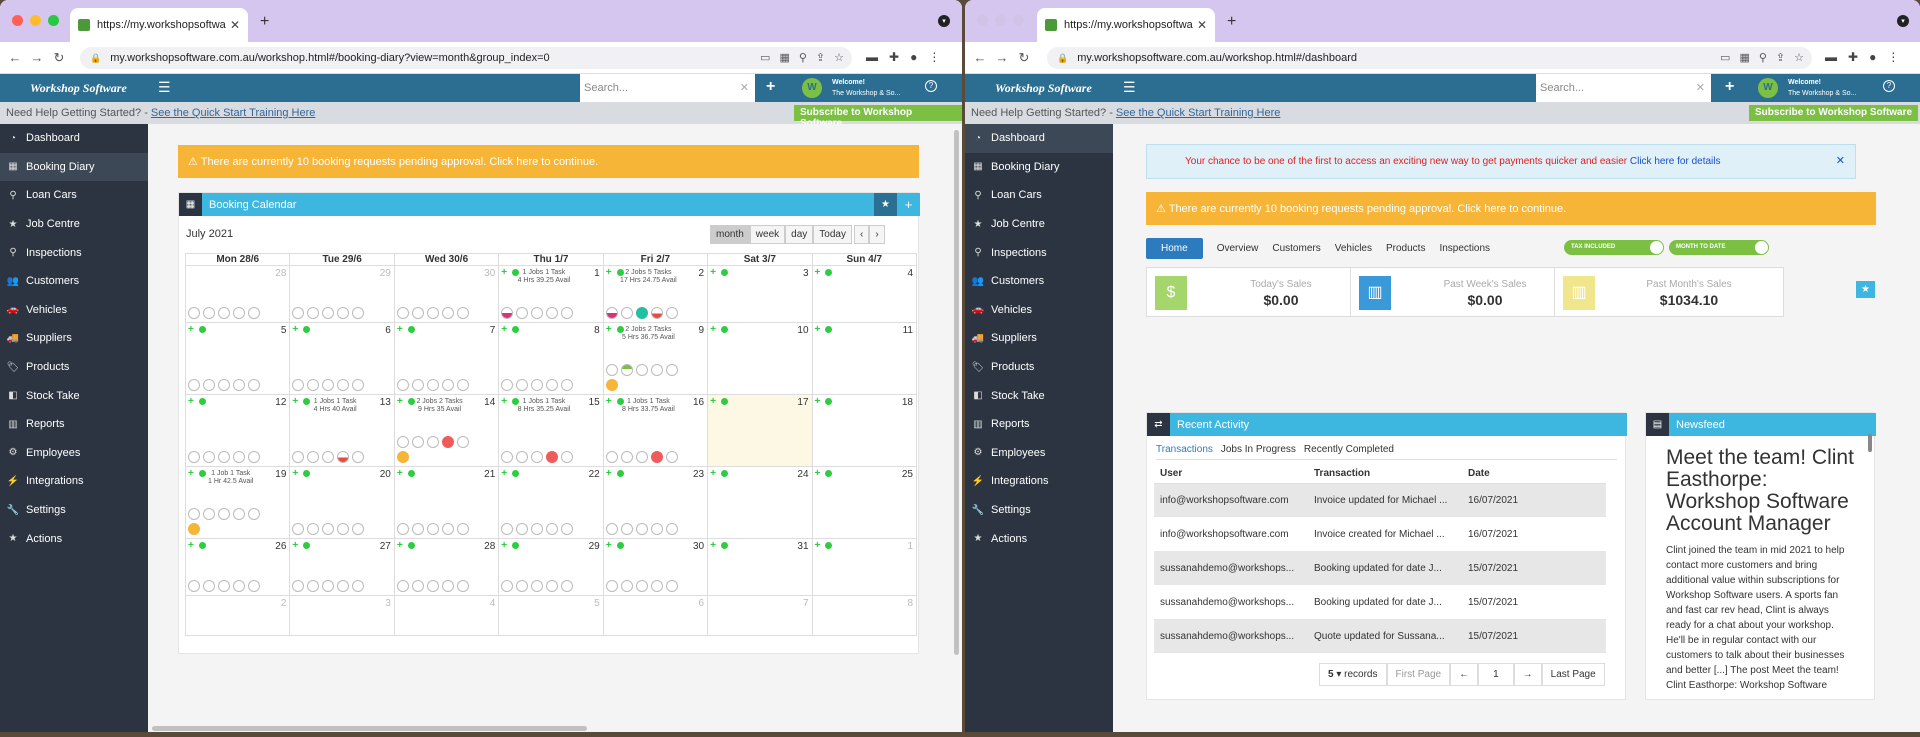  Describe the element at coordinates (551, 294) in the screenshot. I see `calendar-day-cell: 1 +1 Jobs 1 Task 4 Hrs 39.25 Avail` at that location.